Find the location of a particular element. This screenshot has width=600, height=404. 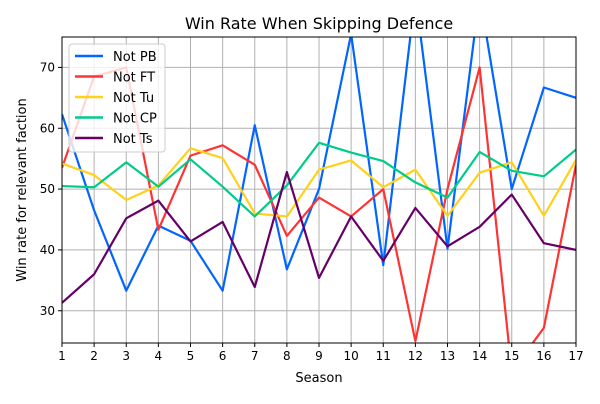

x-tick-label: 17 is located at coordinates (575, 356).